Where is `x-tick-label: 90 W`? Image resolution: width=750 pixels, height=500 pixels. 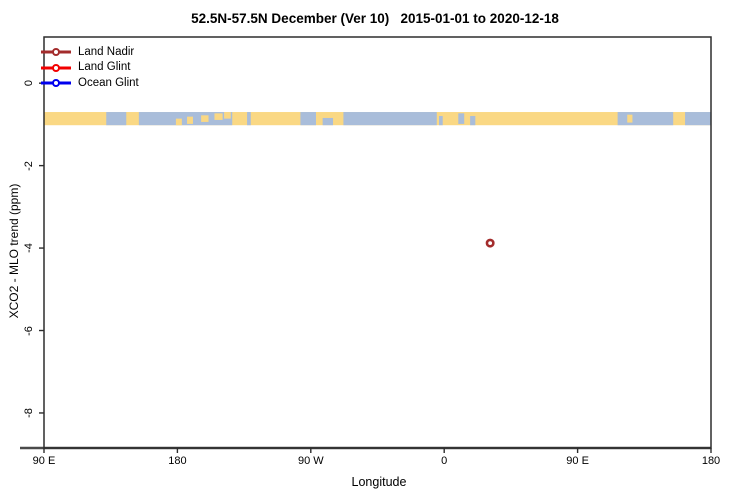 x-tick-label: 90 W is located at coordinates (310, 461).